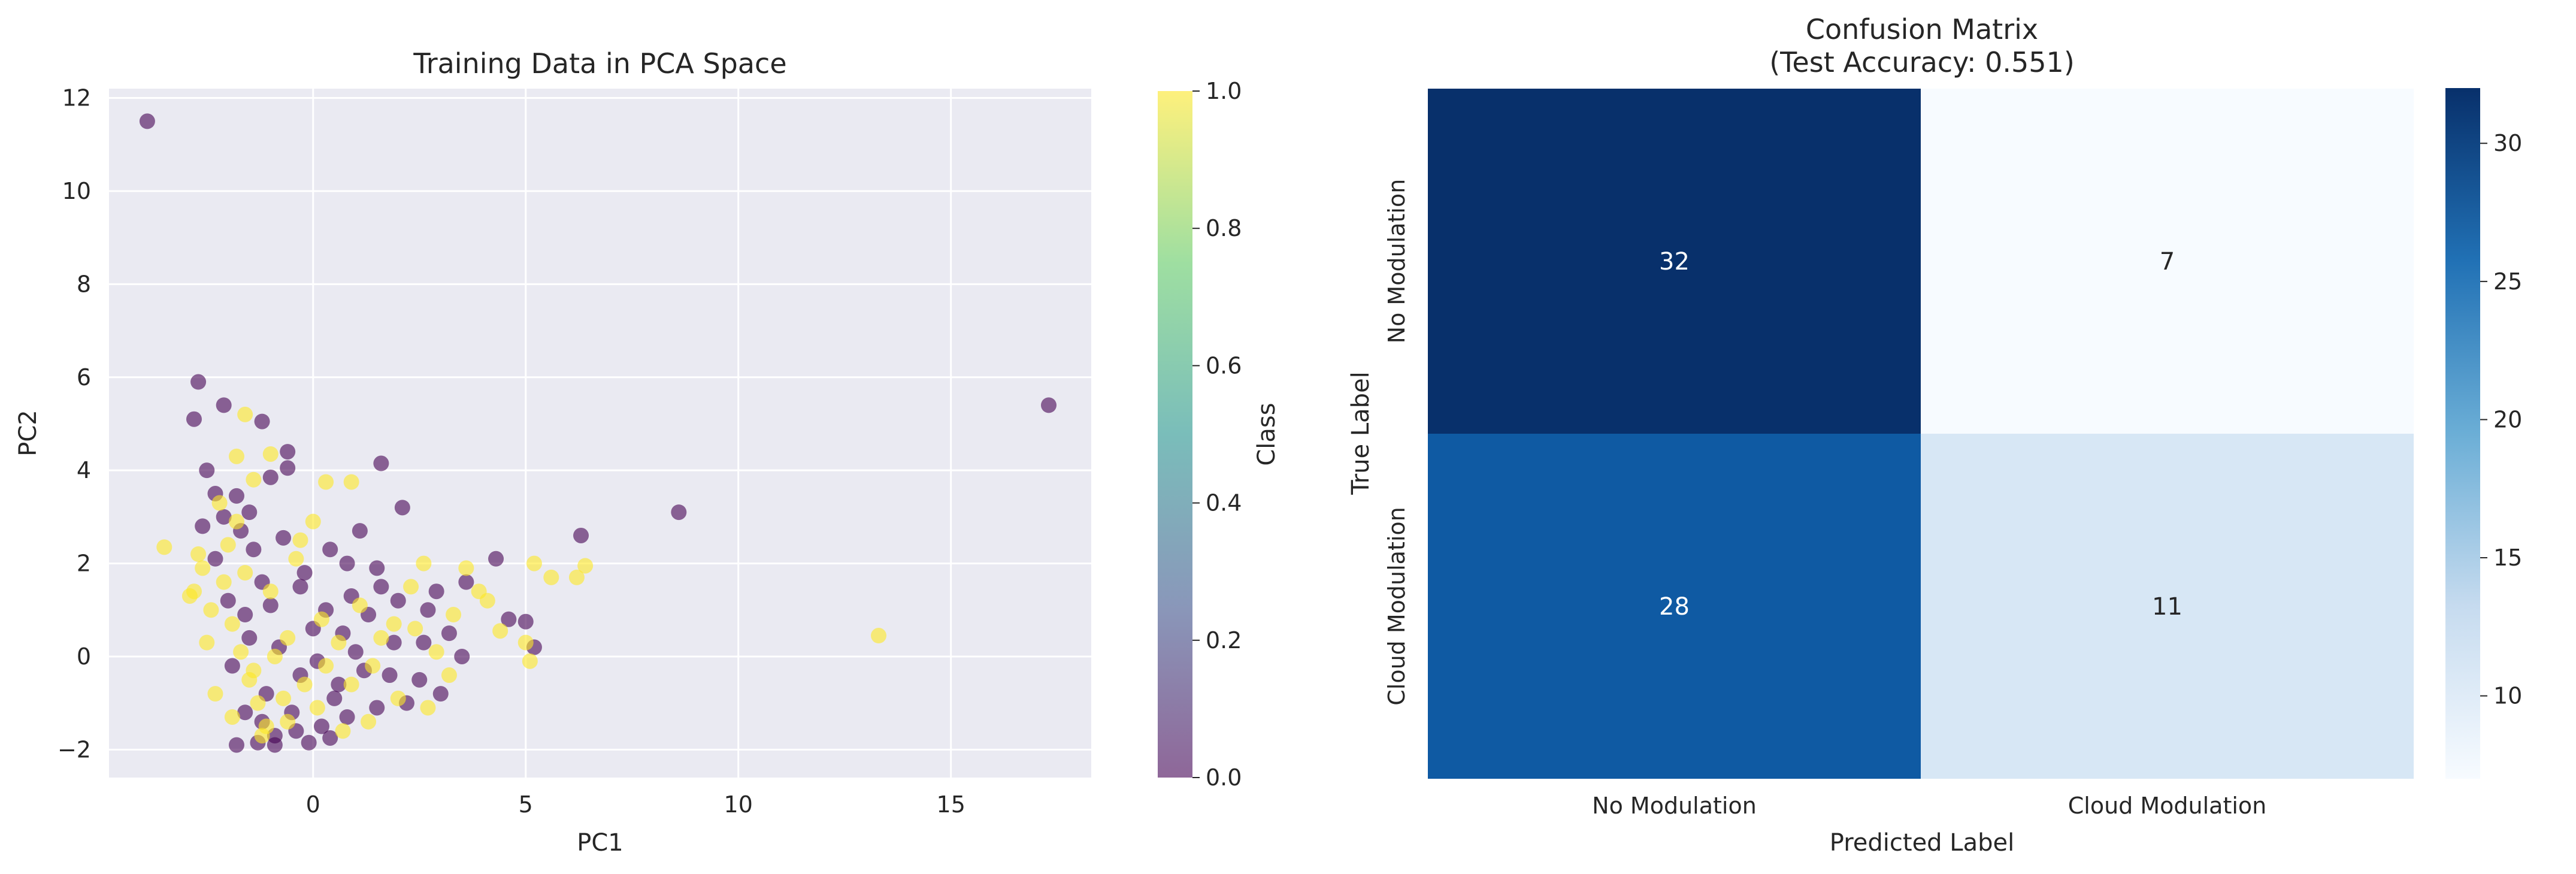  What do you see at coordinates (84, 377) in the screenshot?
I see `y-tick-label: 6` at bounding box center [84, 377].